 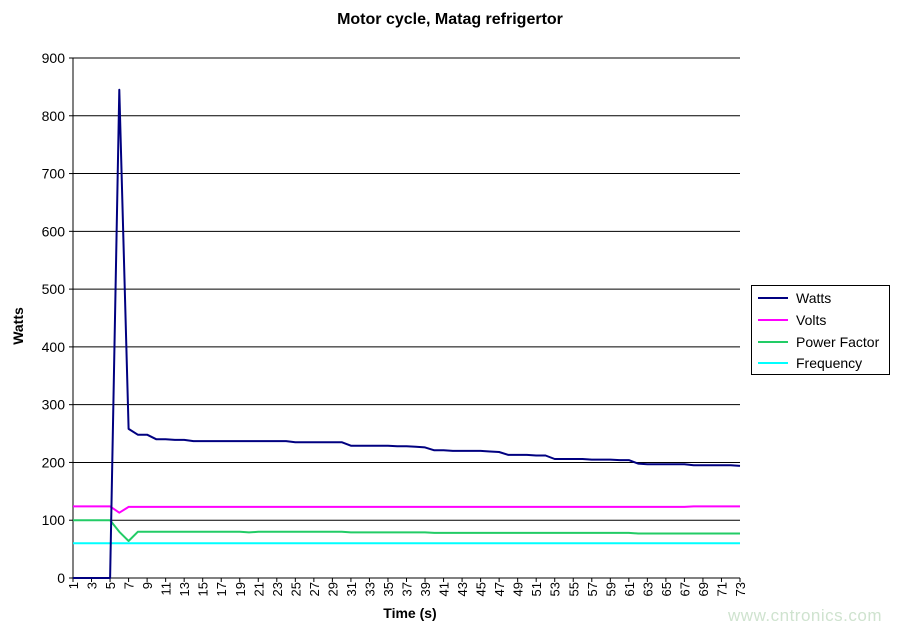 I want to click on x-tick-label: 19, so click(x=240, y=589).